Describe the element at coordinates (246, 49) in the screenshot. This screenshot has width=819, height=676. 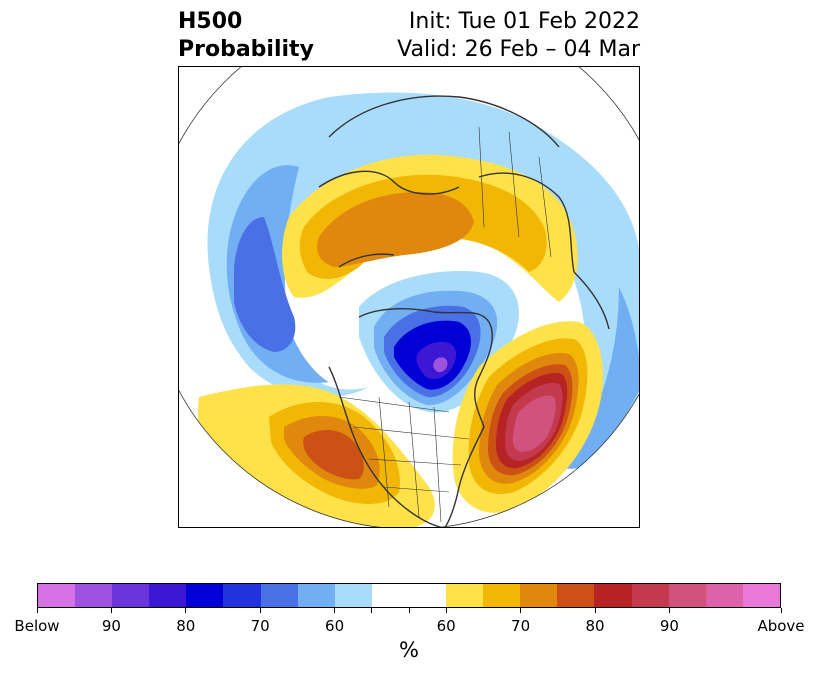
I see `product-label: Probability` at that location.